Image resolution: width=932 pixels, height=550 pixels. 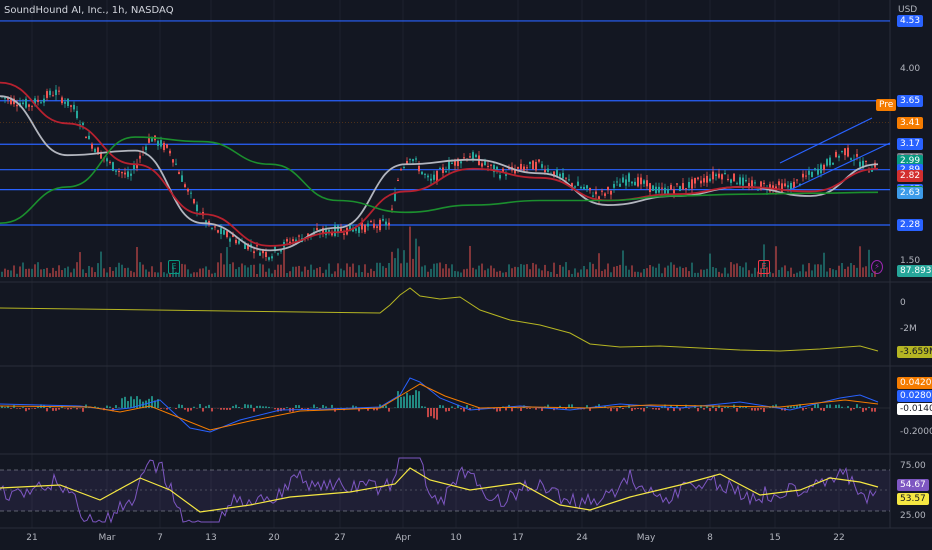 I want to click on symbol-title: SoundHound AI, Inc., 1h, NASDAQ, so click(x=89, y=10).